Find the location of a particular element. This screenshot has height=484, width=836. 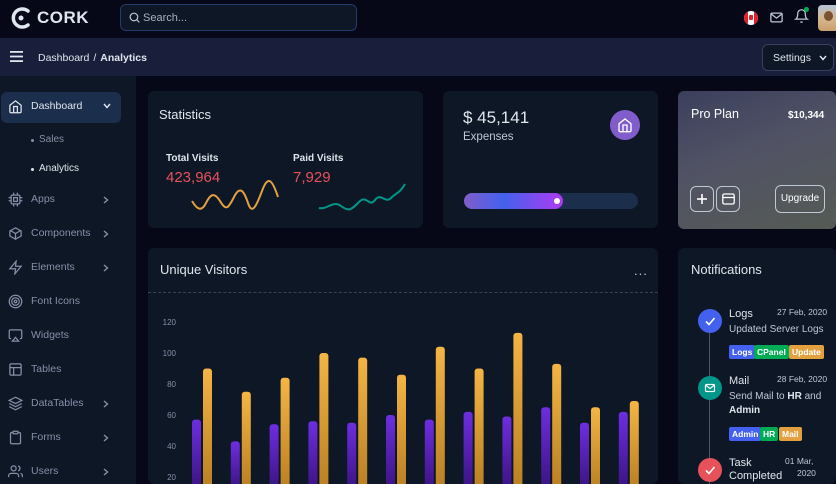

search-input is located at coordinates (245, 17).